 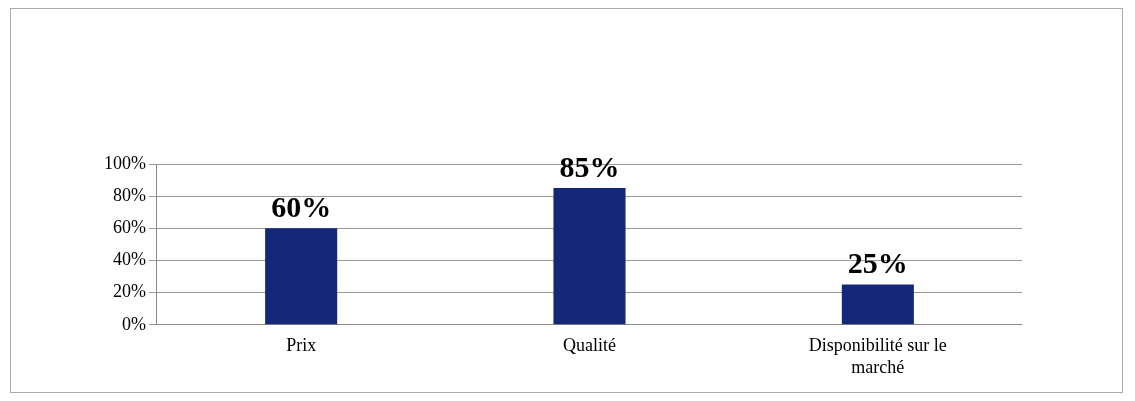 What do you see at coordinates (877, 263) in the screenshot?
I see `data-label: 25%` at bounding box center [877, 263].